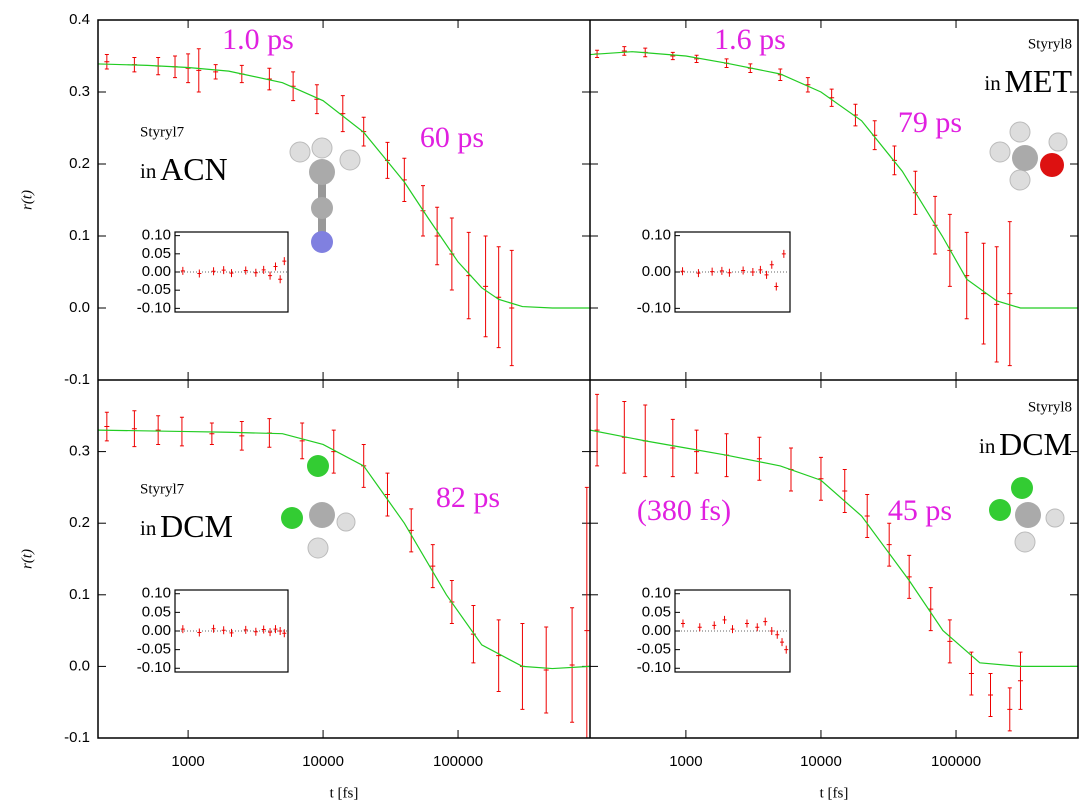 This screenshot has height=808, width=1080. What do you see at coordinates (27, 559) in the screenshot?
I see `y-axis-label: r(t)` at bounding box center [27, 559].